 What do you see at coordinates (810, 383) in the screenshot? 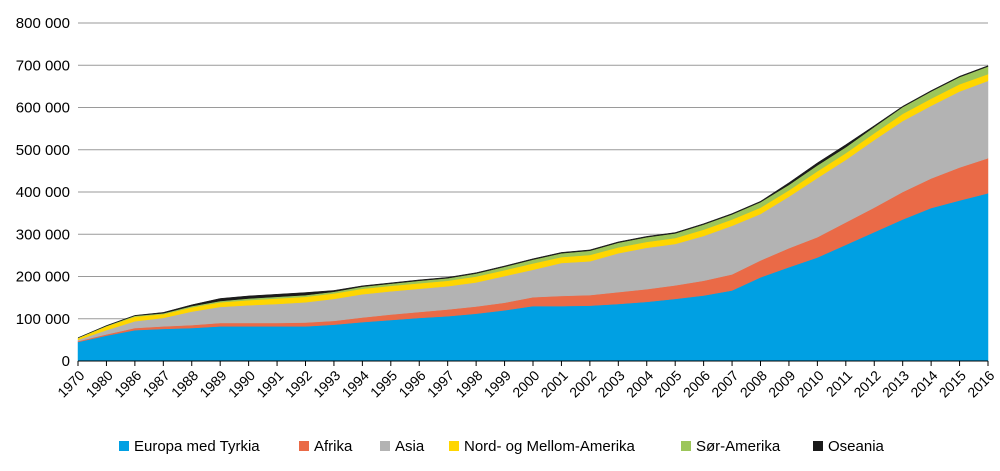
I see `x-tick-label-26: 2010` at bounding box center [810, 383].